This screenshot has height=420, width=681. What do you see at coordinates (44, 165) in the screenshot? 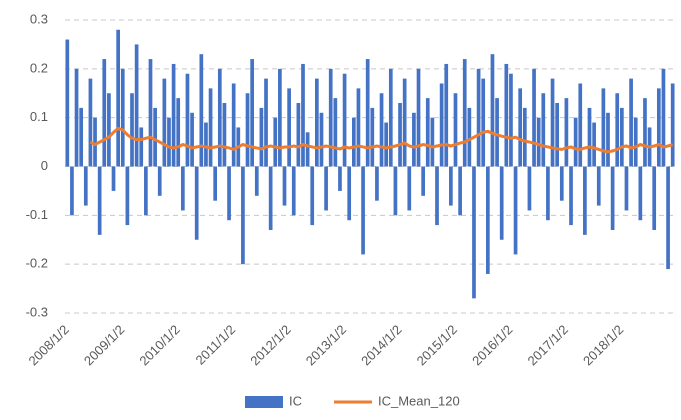
I see `y-tick-label: 0` at bounding box center [44, 165].